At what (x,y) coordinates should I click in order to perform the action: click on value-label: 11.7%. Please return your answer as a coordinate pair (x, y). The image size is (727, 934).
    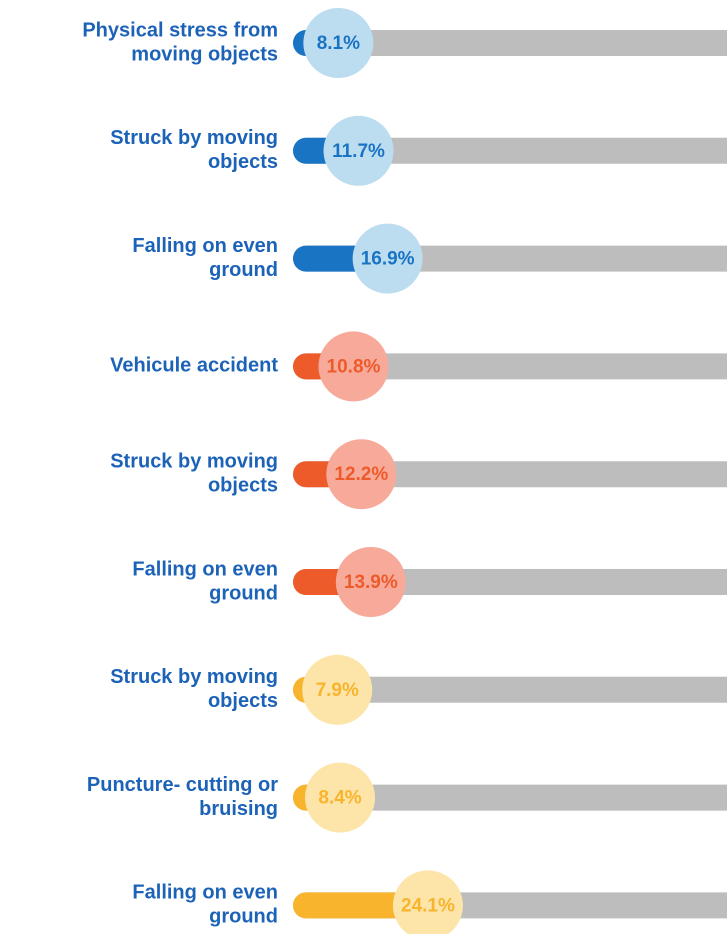
    Looking at the image, I should click on (358, 151).